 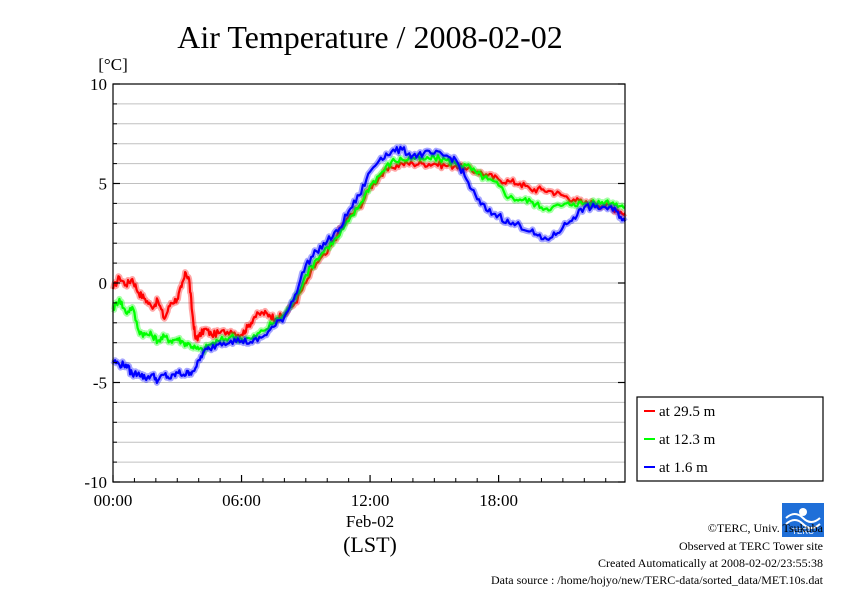 I want to click on x-tick-label: 12:00, so click(x=370, y=500).